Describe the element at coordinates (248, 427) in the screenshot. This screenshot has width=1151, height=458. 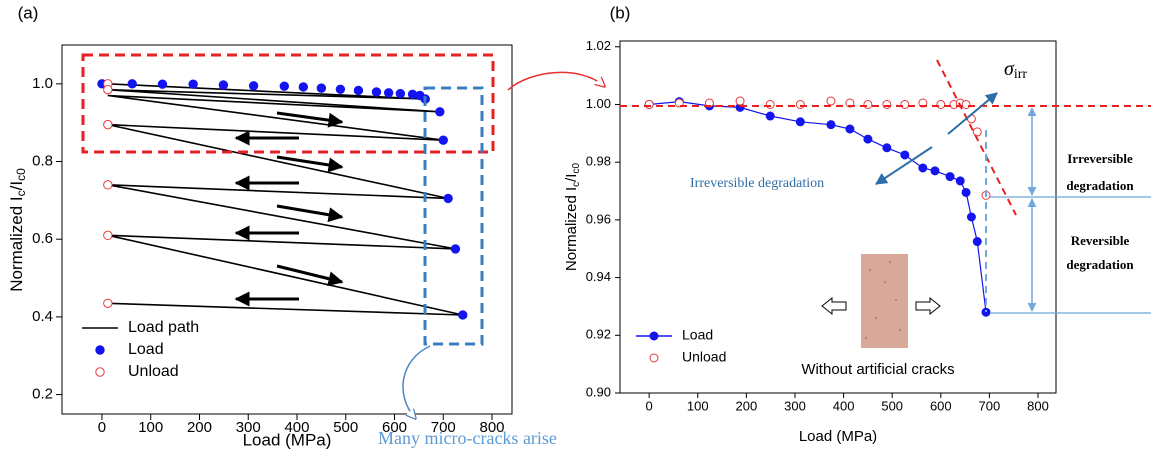
I see `x-tick-label: 300` at that location.